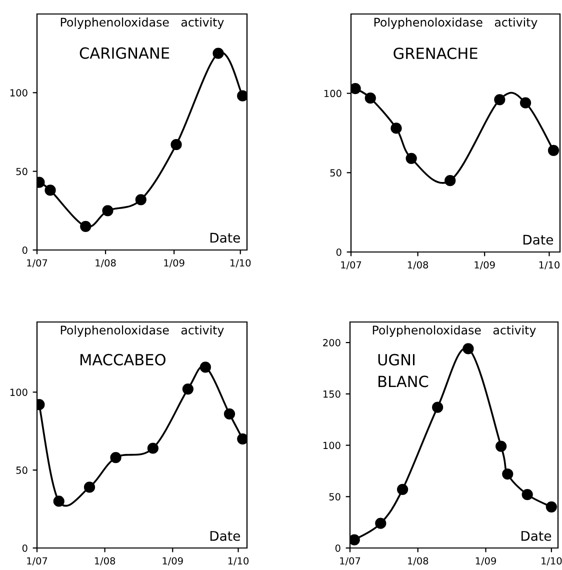  What do you see at coordinates (403, 371) in the screenshot?
I see `text: UGNI BLANC` at bounding box center [403, 371].